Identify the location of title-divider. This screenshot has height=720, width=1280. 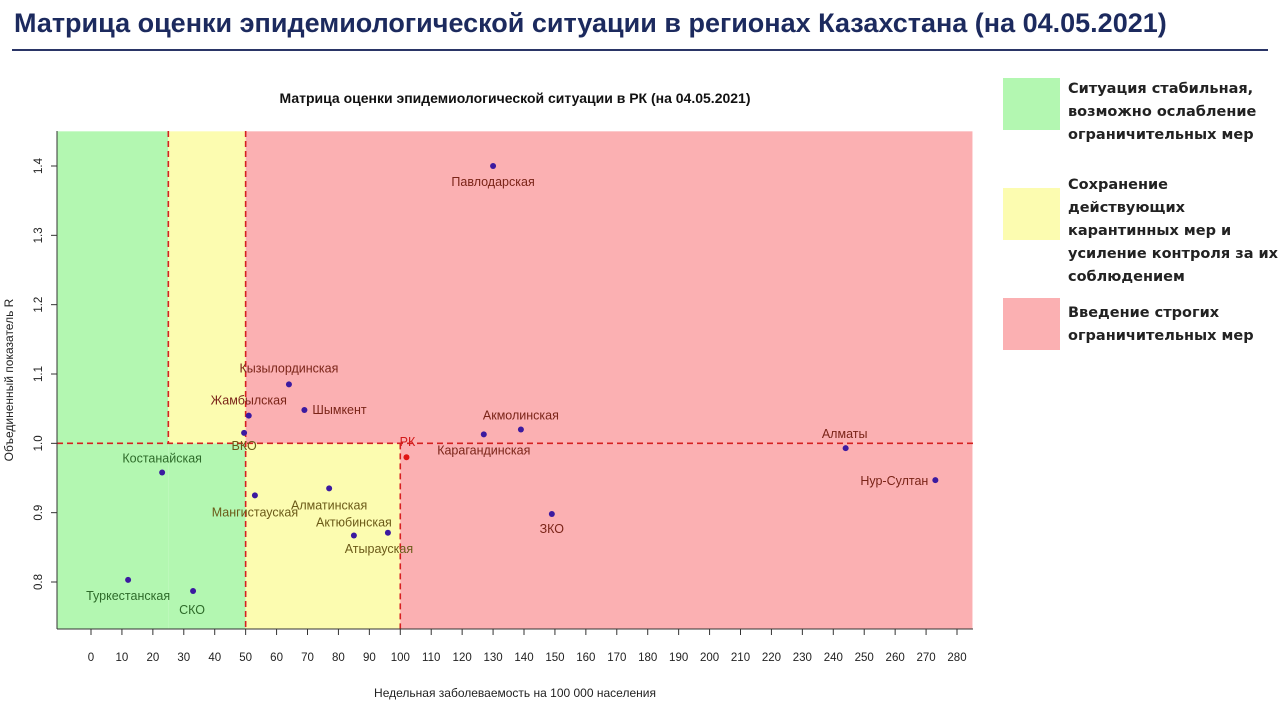
(640, 50).